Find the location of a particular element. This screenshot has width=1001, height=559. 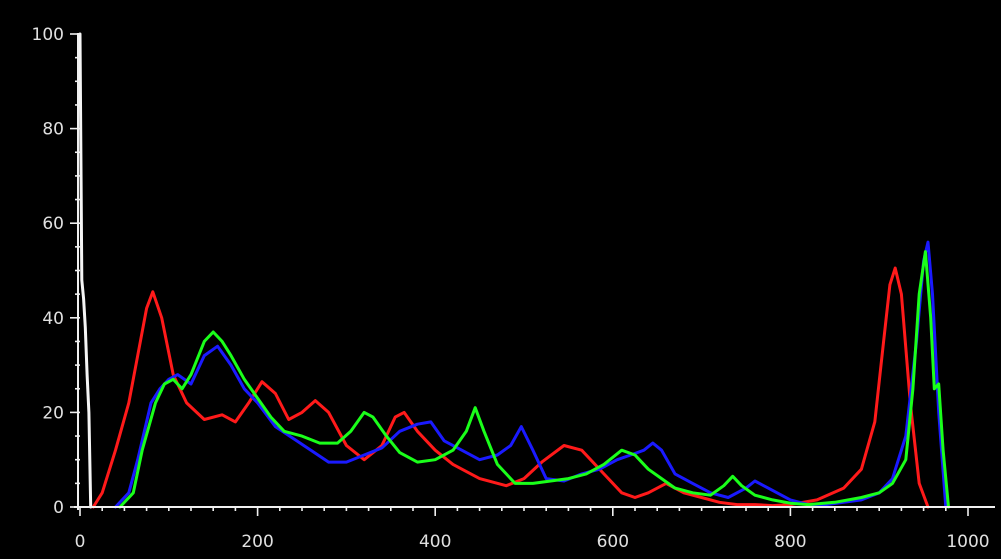

y-tick-label: 80 is located at coordinates (53, 130).